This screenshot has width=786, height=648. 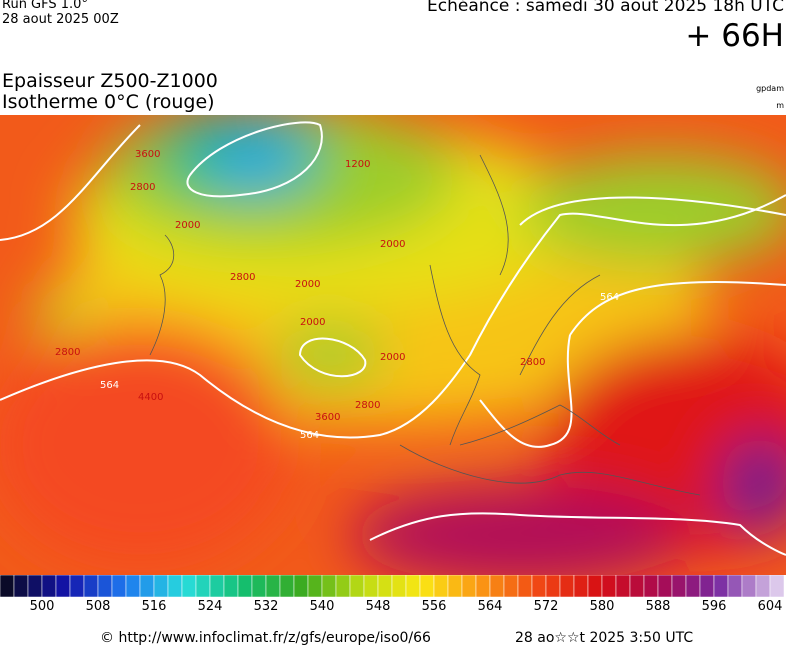 What do you see at coordinates (110, 81) in the screenshot?
I see `map-title: Epaisseur Z500-Z1000` at bounding box center [110, 81].